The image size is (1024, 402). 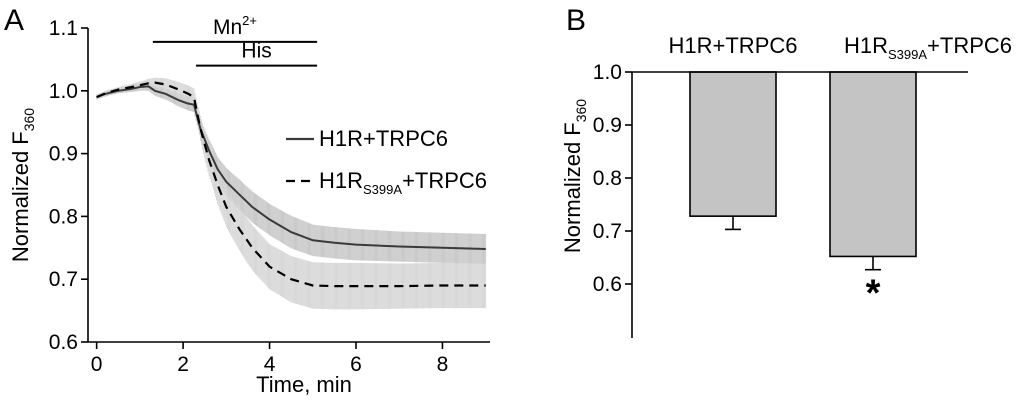 What do you see at coordinates (97, 364) in the screenshot?
I see `x-tick-label: 0` at bounding box center [97, 364].